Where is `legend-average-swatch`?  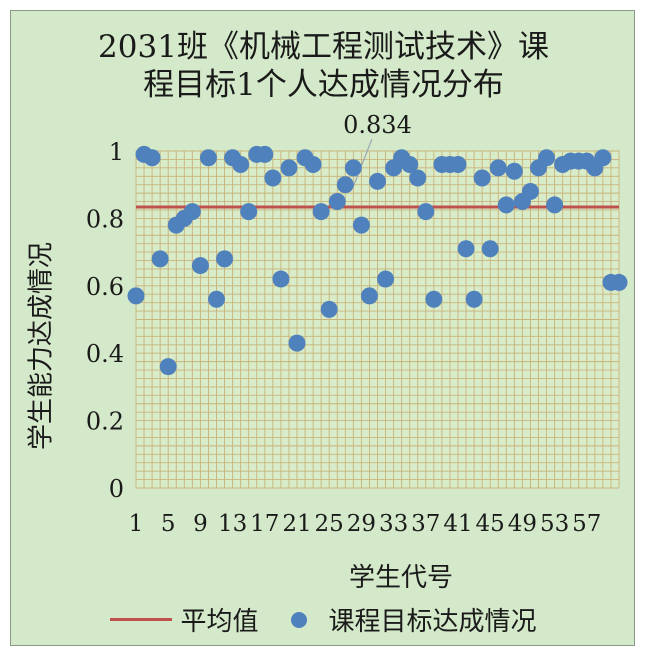 legend-average-swatch is located at coordinates (141, 619).